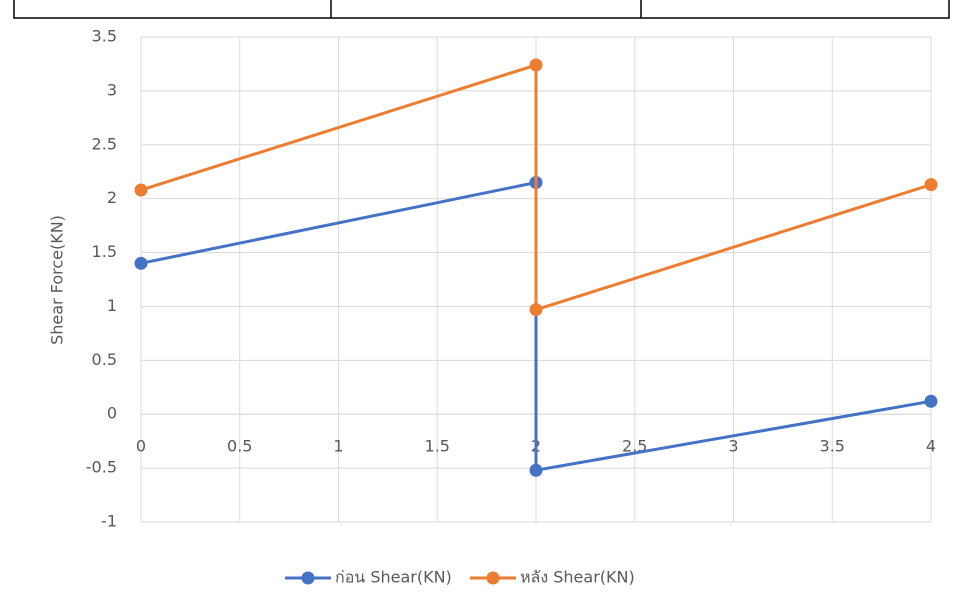  I want to click on y-tick-label: 0, so click(112, 413).